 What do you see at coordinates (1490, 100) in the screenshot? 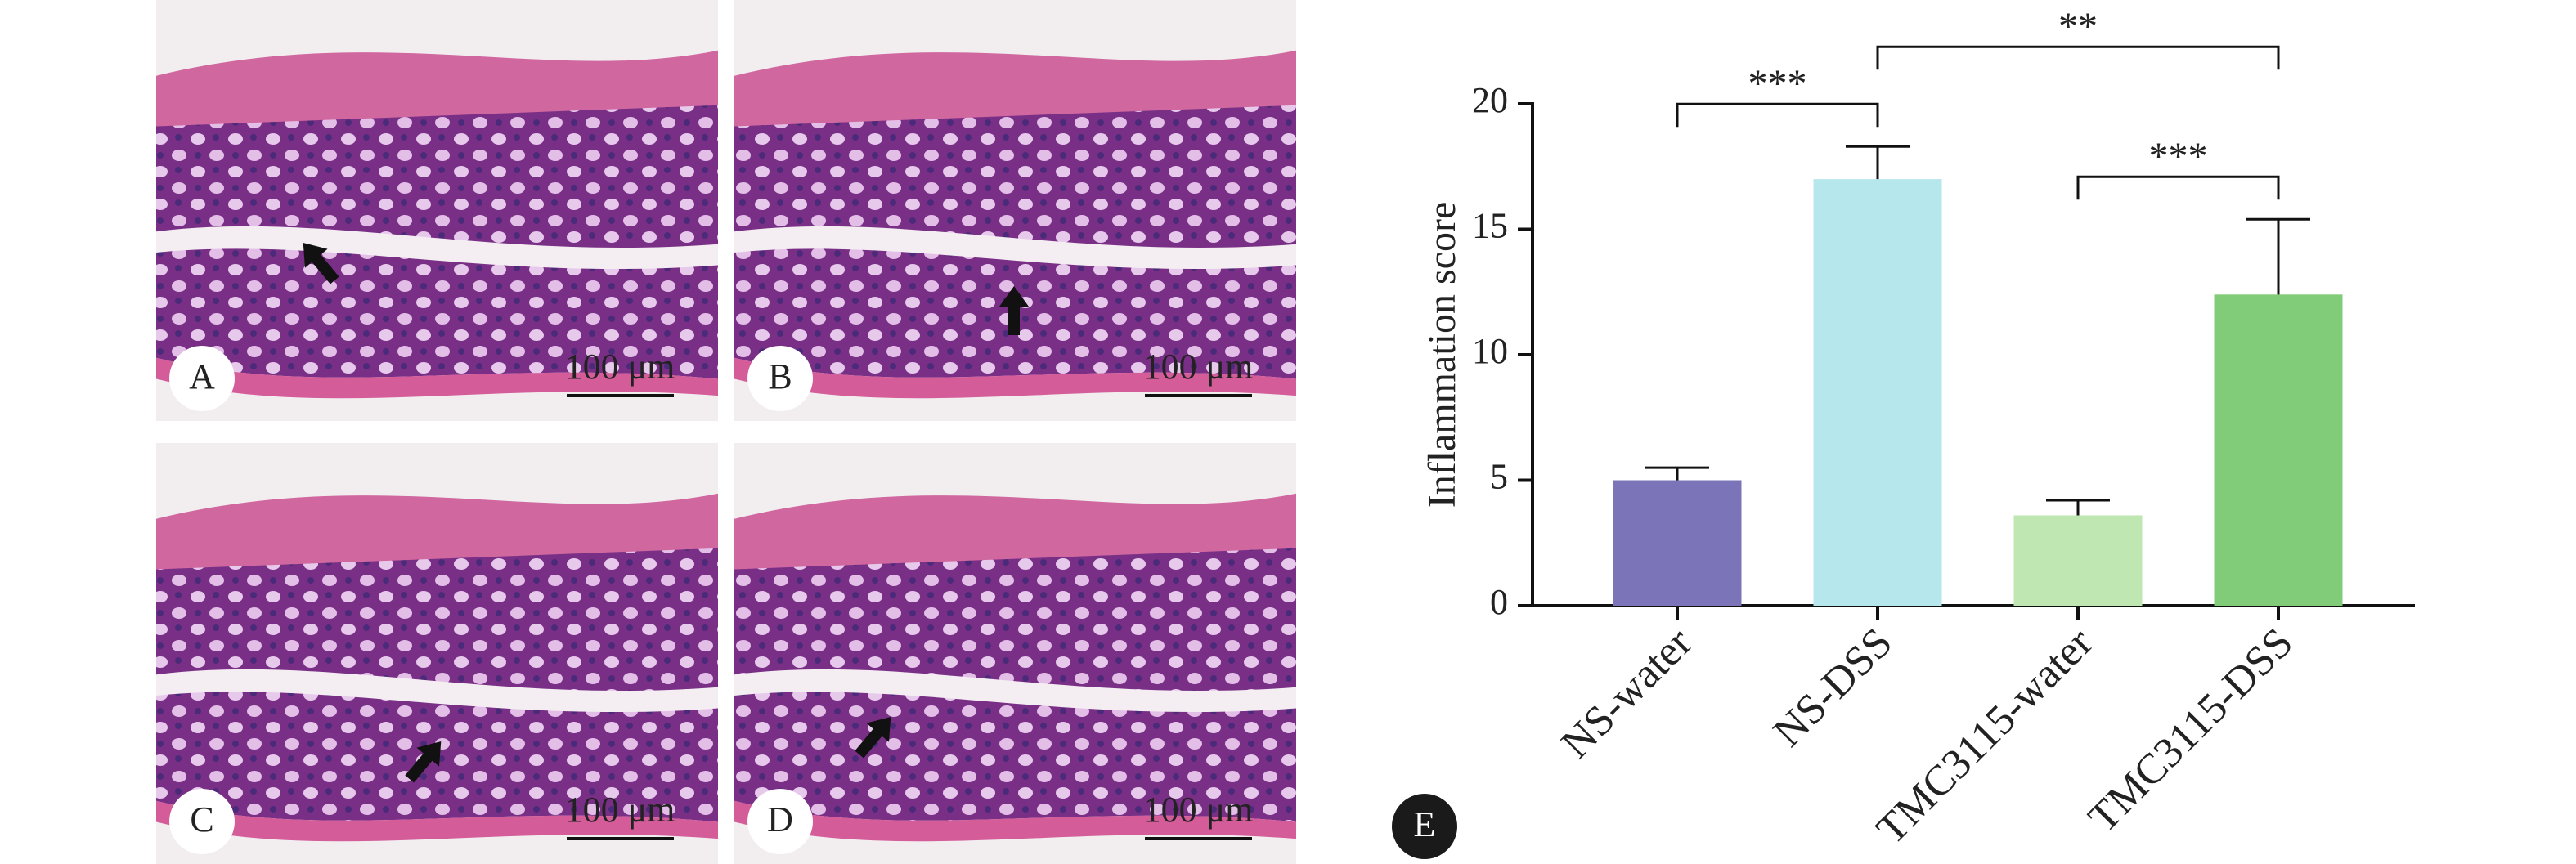
I see `y-tick-label: 20` at bounding box center [1490, 100].